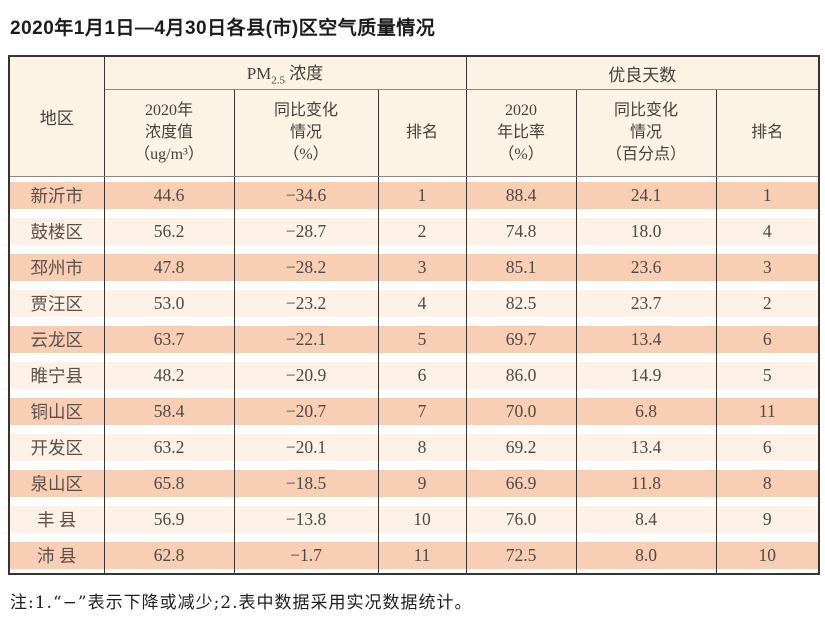  Describe the element at coordinates (422, 267) in the screenshot. I see `rank-pm-cell: 3` at that location.